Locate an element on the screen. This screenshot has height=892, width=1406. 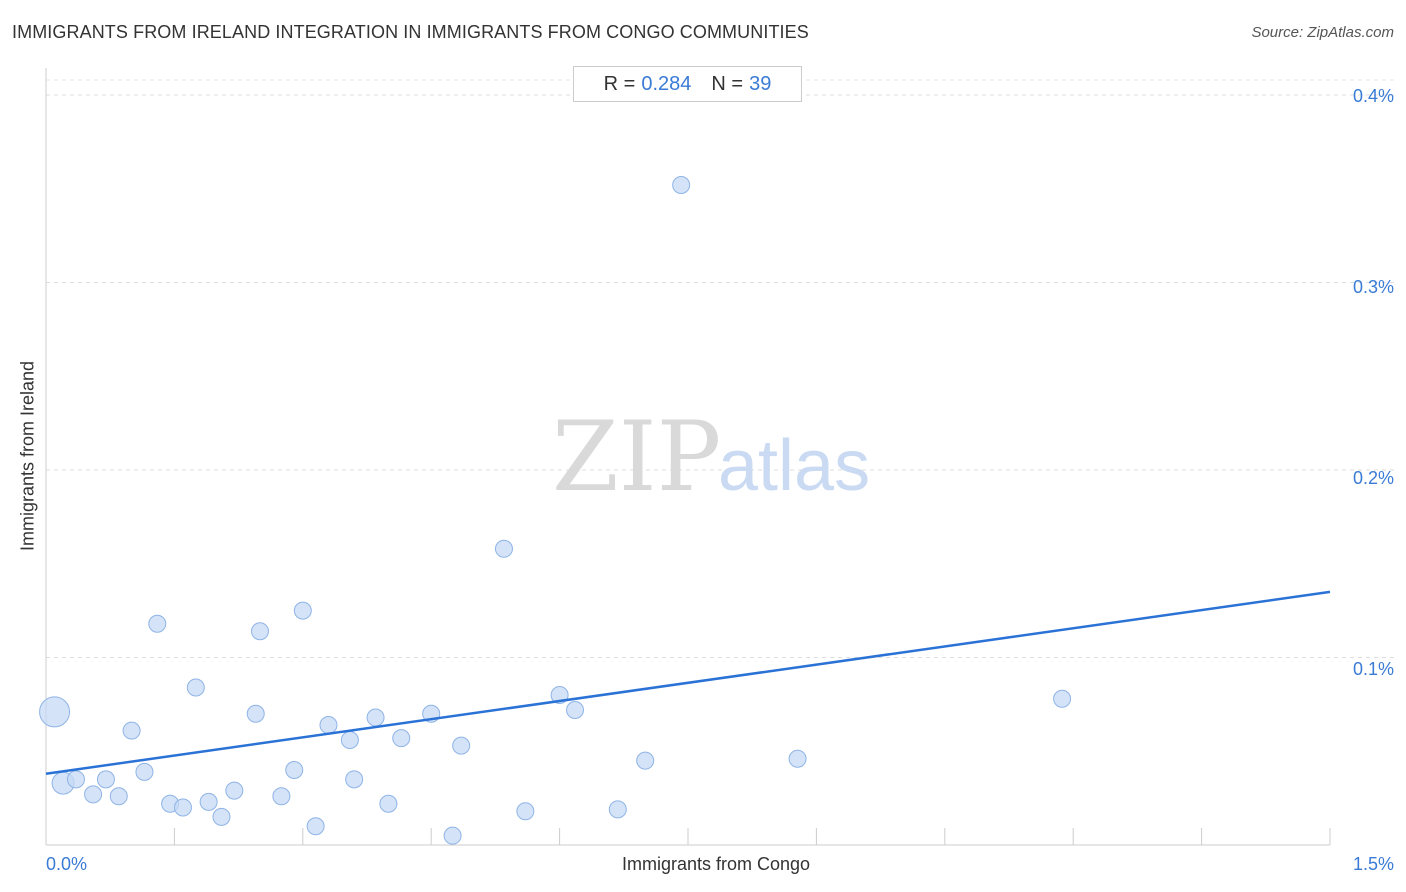
watermark: ZIP atlas is located at coordinates (711, 457).